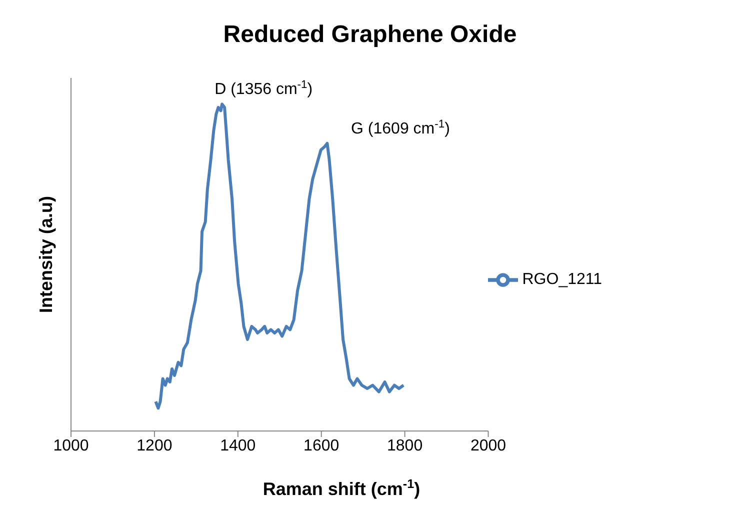  What do you see at coordinates (370, 34) in the screenshot?
I see `chart-title: Reduced Graphene Oxide` at bounding box center [370, 34].